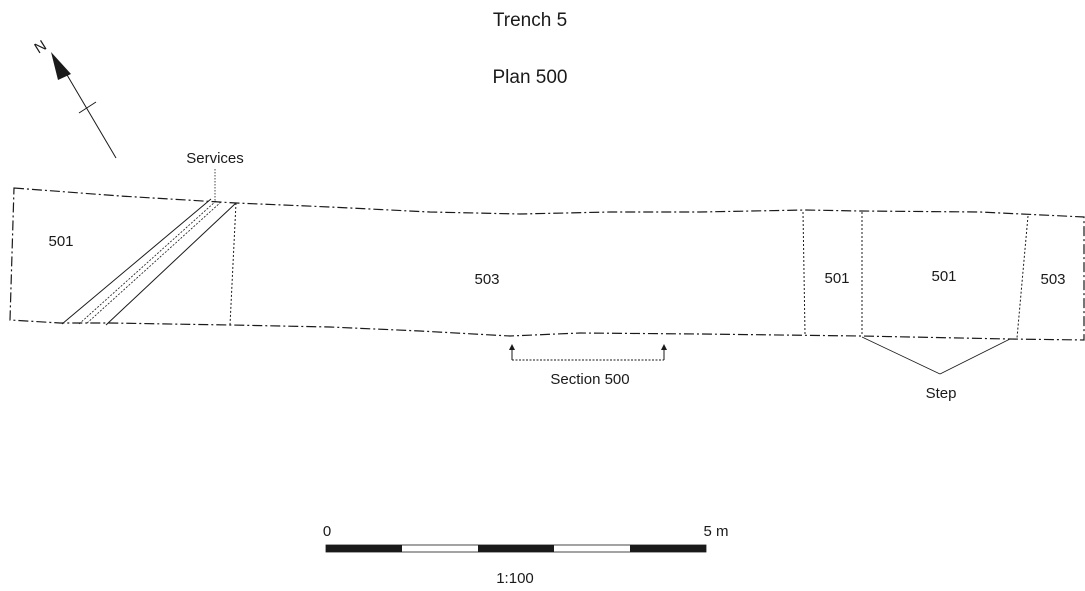 This screenshot has height=591, width=1085. What do you see at coordinates (1052, 279) in the screenshot?
I see `context-503-east: 503` at bounding box center [1052, 279].